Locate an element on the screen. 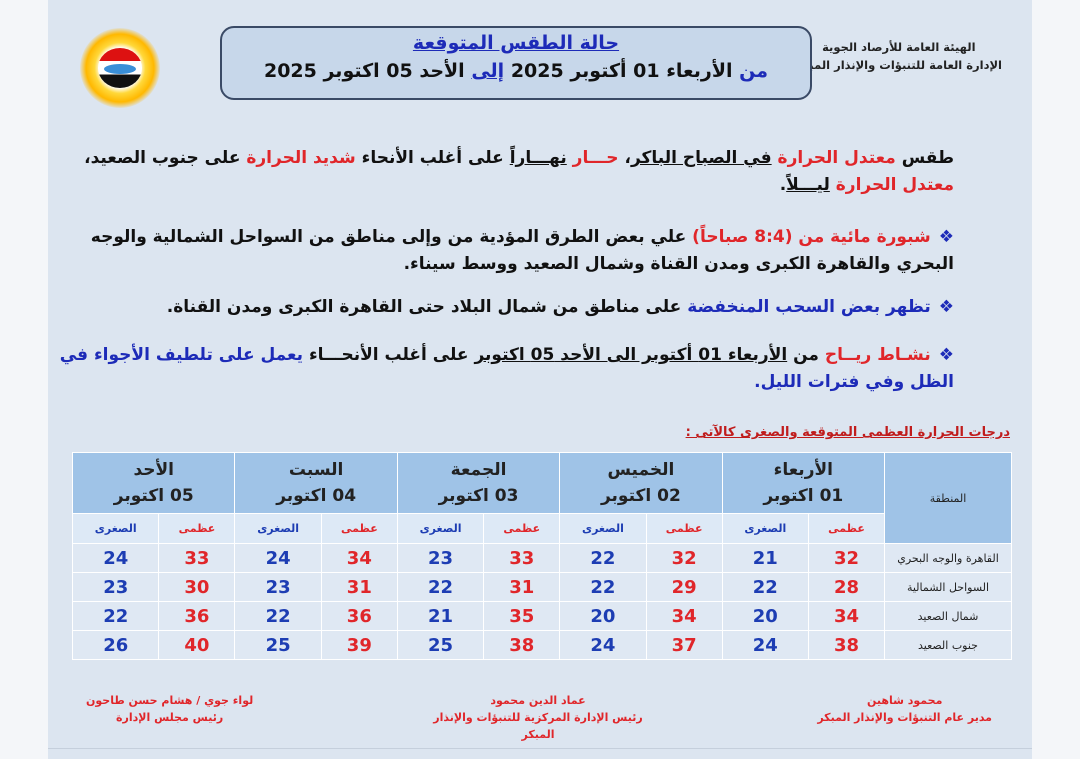 The image size is (1080, 759). day-header: الخميس 02 اكتوبر is located at coordinates (641, 483).